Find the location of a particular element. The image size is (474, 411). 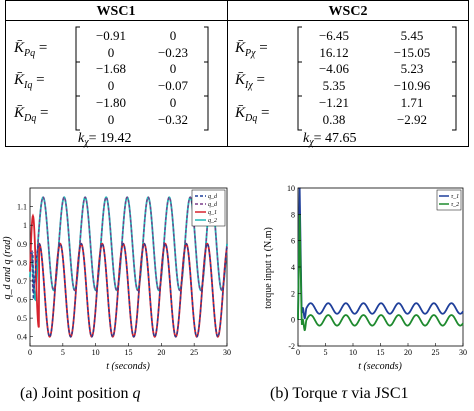

svg-text: 16.12 is located at coordinates (333, 52).